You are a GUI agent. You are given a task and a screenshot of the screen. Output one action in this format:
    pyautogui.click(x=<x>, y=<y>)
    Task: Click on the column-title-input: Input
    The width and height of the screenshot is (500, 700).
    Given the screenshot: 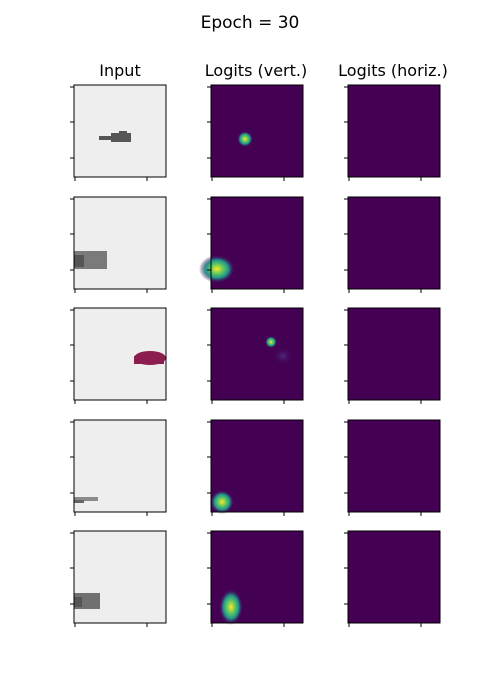 What is the action you would take?
    pyautogui.click(x=119, y=70)
    